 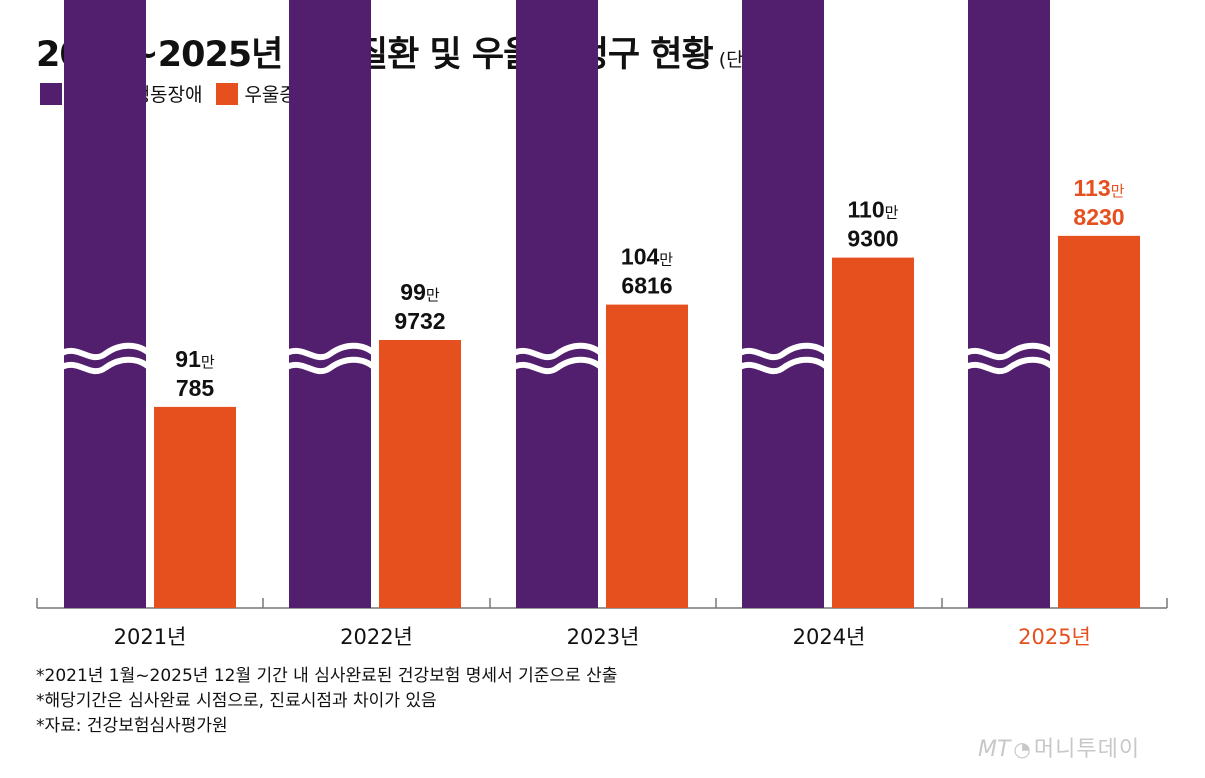 What do you see at coordinates (829, 637) in the screenshot?
I see `x-tick-label: 2024년` at bounding box center [829, 637].